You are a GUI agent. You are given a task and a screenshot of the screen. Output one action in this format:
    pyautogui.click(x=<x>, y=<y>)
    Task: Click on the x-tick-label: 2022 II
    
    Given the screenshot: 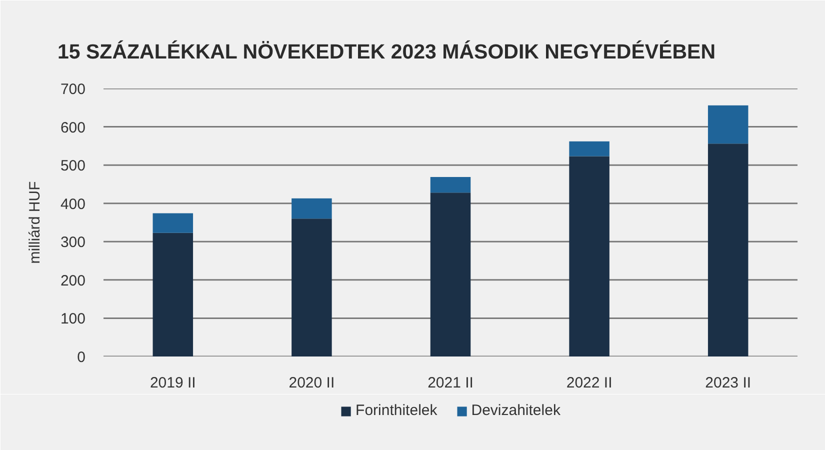 What is the action you would take?
    pyautogui.click(x=589, y=383)
    